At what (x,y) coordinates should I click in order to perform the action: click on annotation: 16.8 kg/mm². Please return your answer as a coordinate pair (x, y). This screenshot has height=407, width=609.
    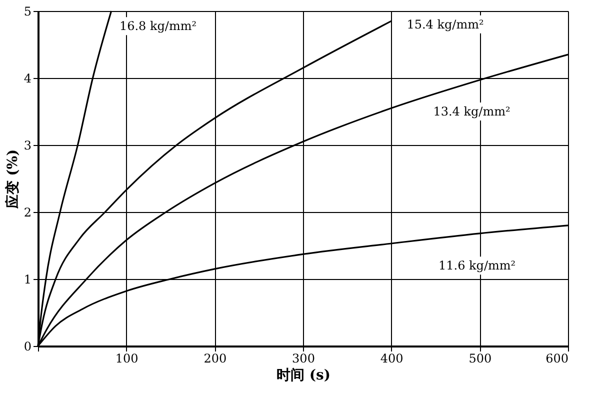
    Looking at the image, I should click on (158, 26).